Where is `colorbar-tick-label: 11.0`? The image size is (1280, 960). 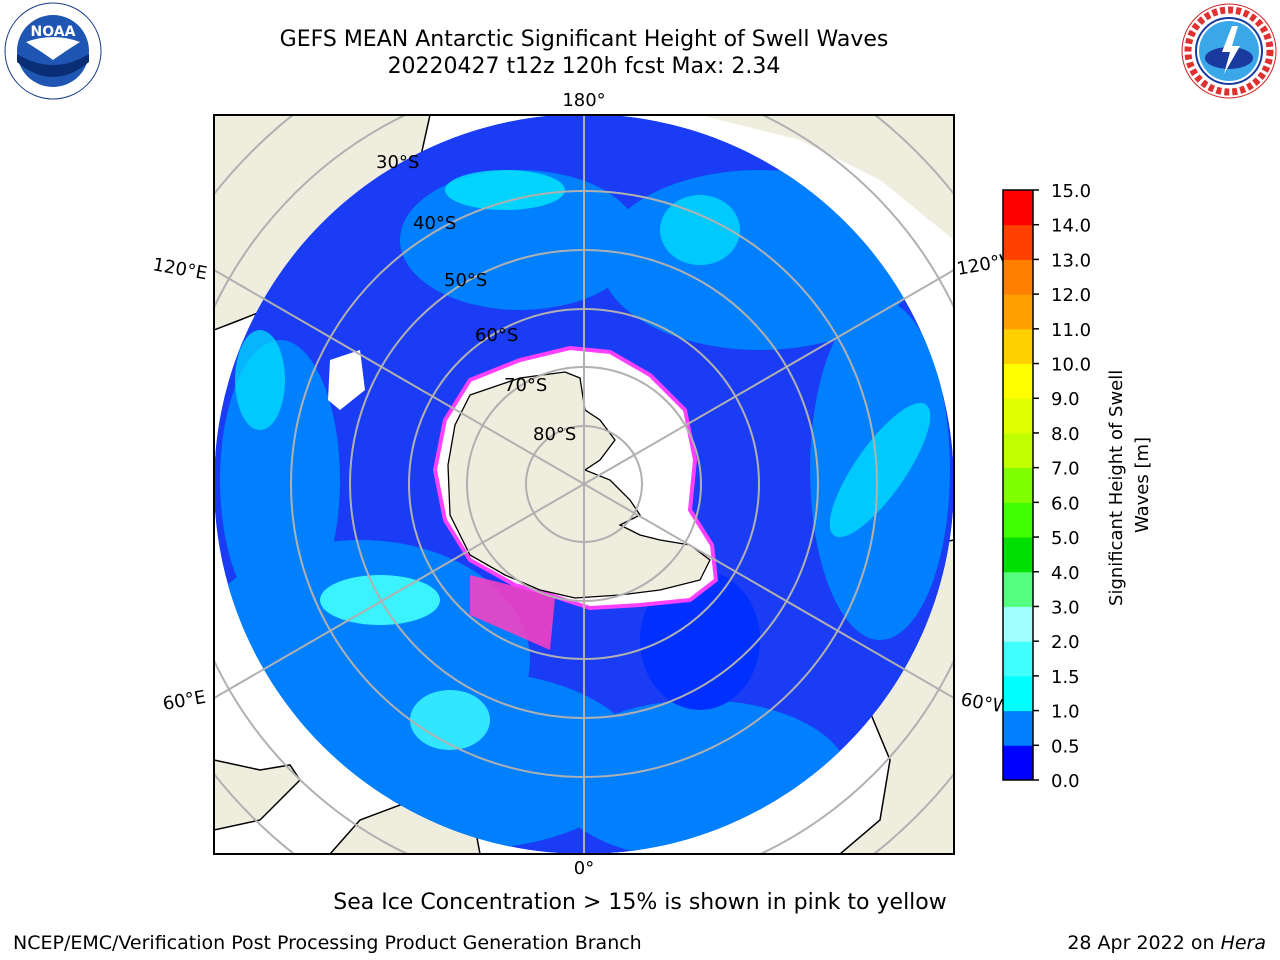 colorbar-tick-label: 11.0 is located at coordinates (1071, 330).